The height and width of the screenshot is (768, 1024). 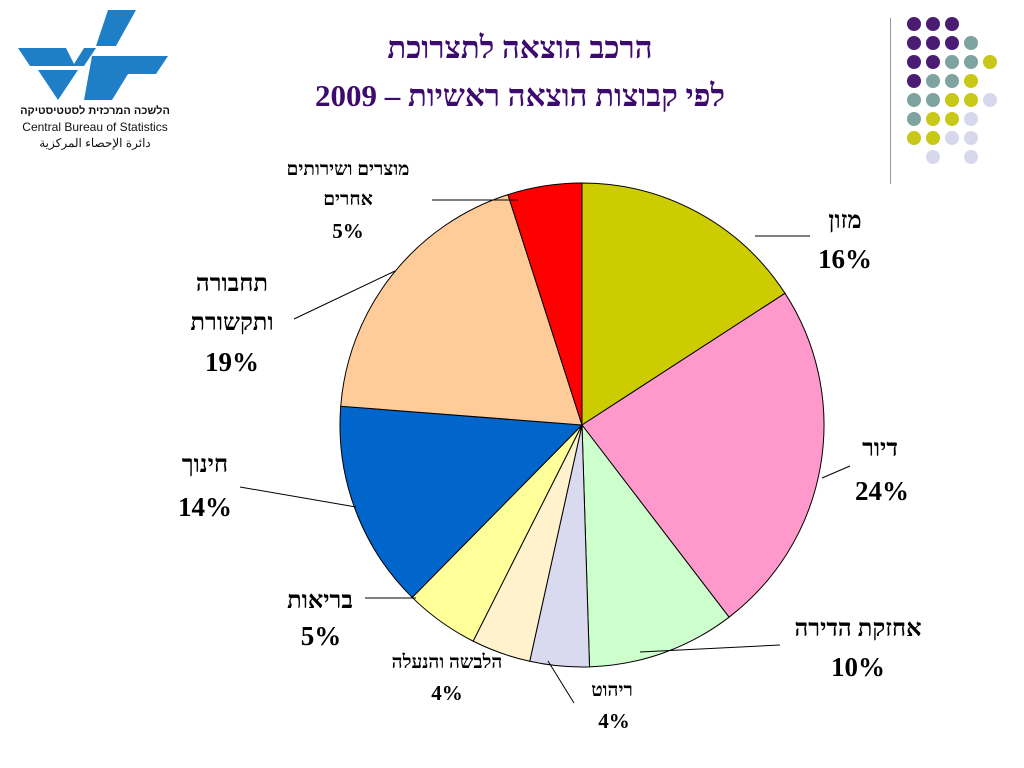 I want to click on slice-value-label: 16%, so click(x=845, y=259).